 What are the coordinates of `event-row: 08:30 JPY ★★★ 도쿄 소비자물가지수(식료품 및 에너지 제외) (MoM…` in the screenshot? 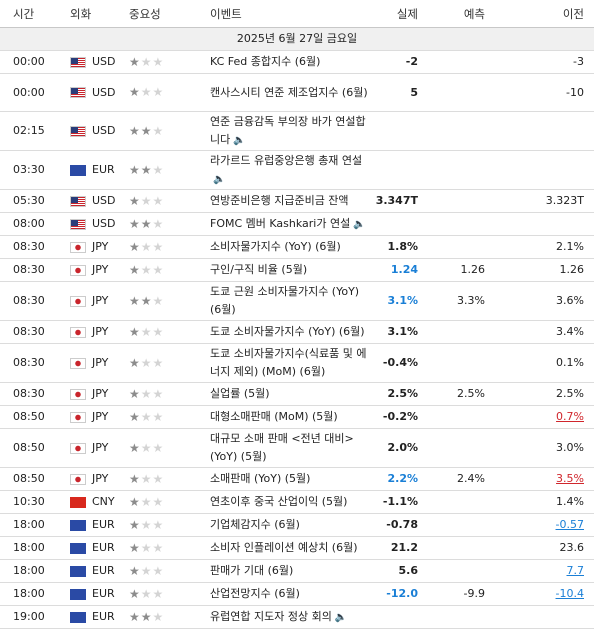 It's located at (297, 363).